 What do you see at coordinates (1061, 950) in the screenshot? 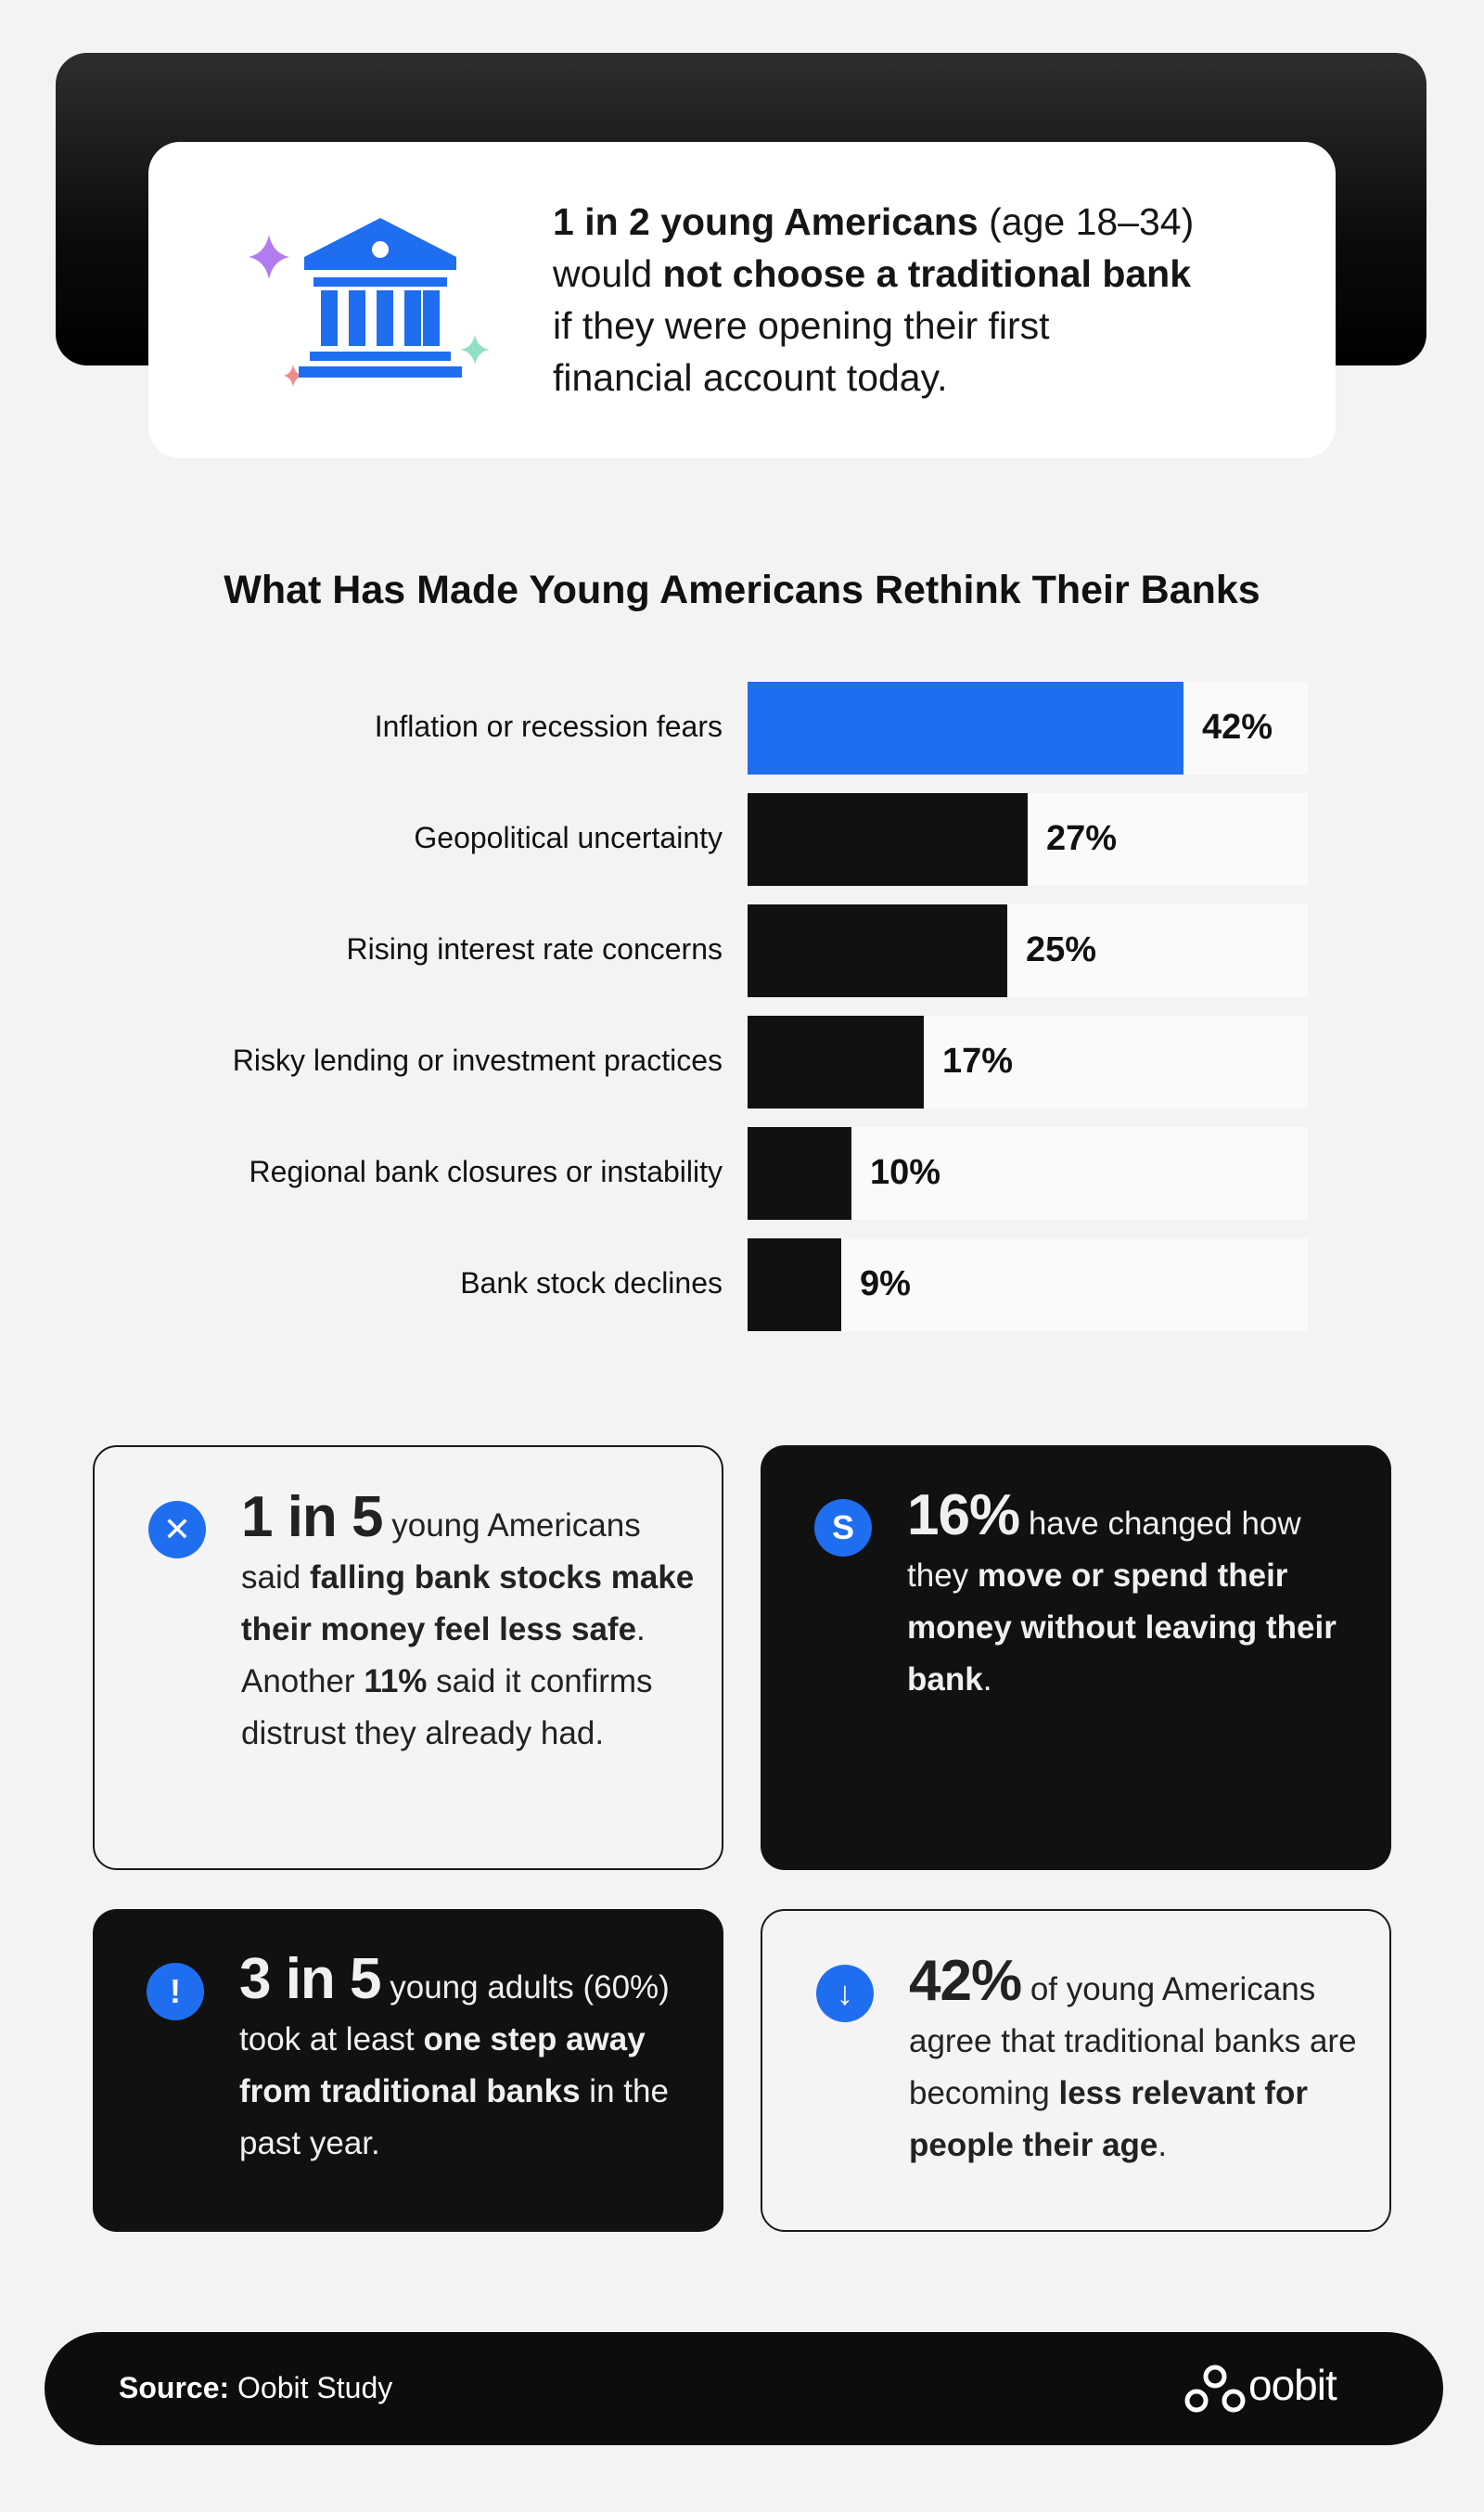
I see `bar-value-label: 25%` at bounding box center [1061, 950].